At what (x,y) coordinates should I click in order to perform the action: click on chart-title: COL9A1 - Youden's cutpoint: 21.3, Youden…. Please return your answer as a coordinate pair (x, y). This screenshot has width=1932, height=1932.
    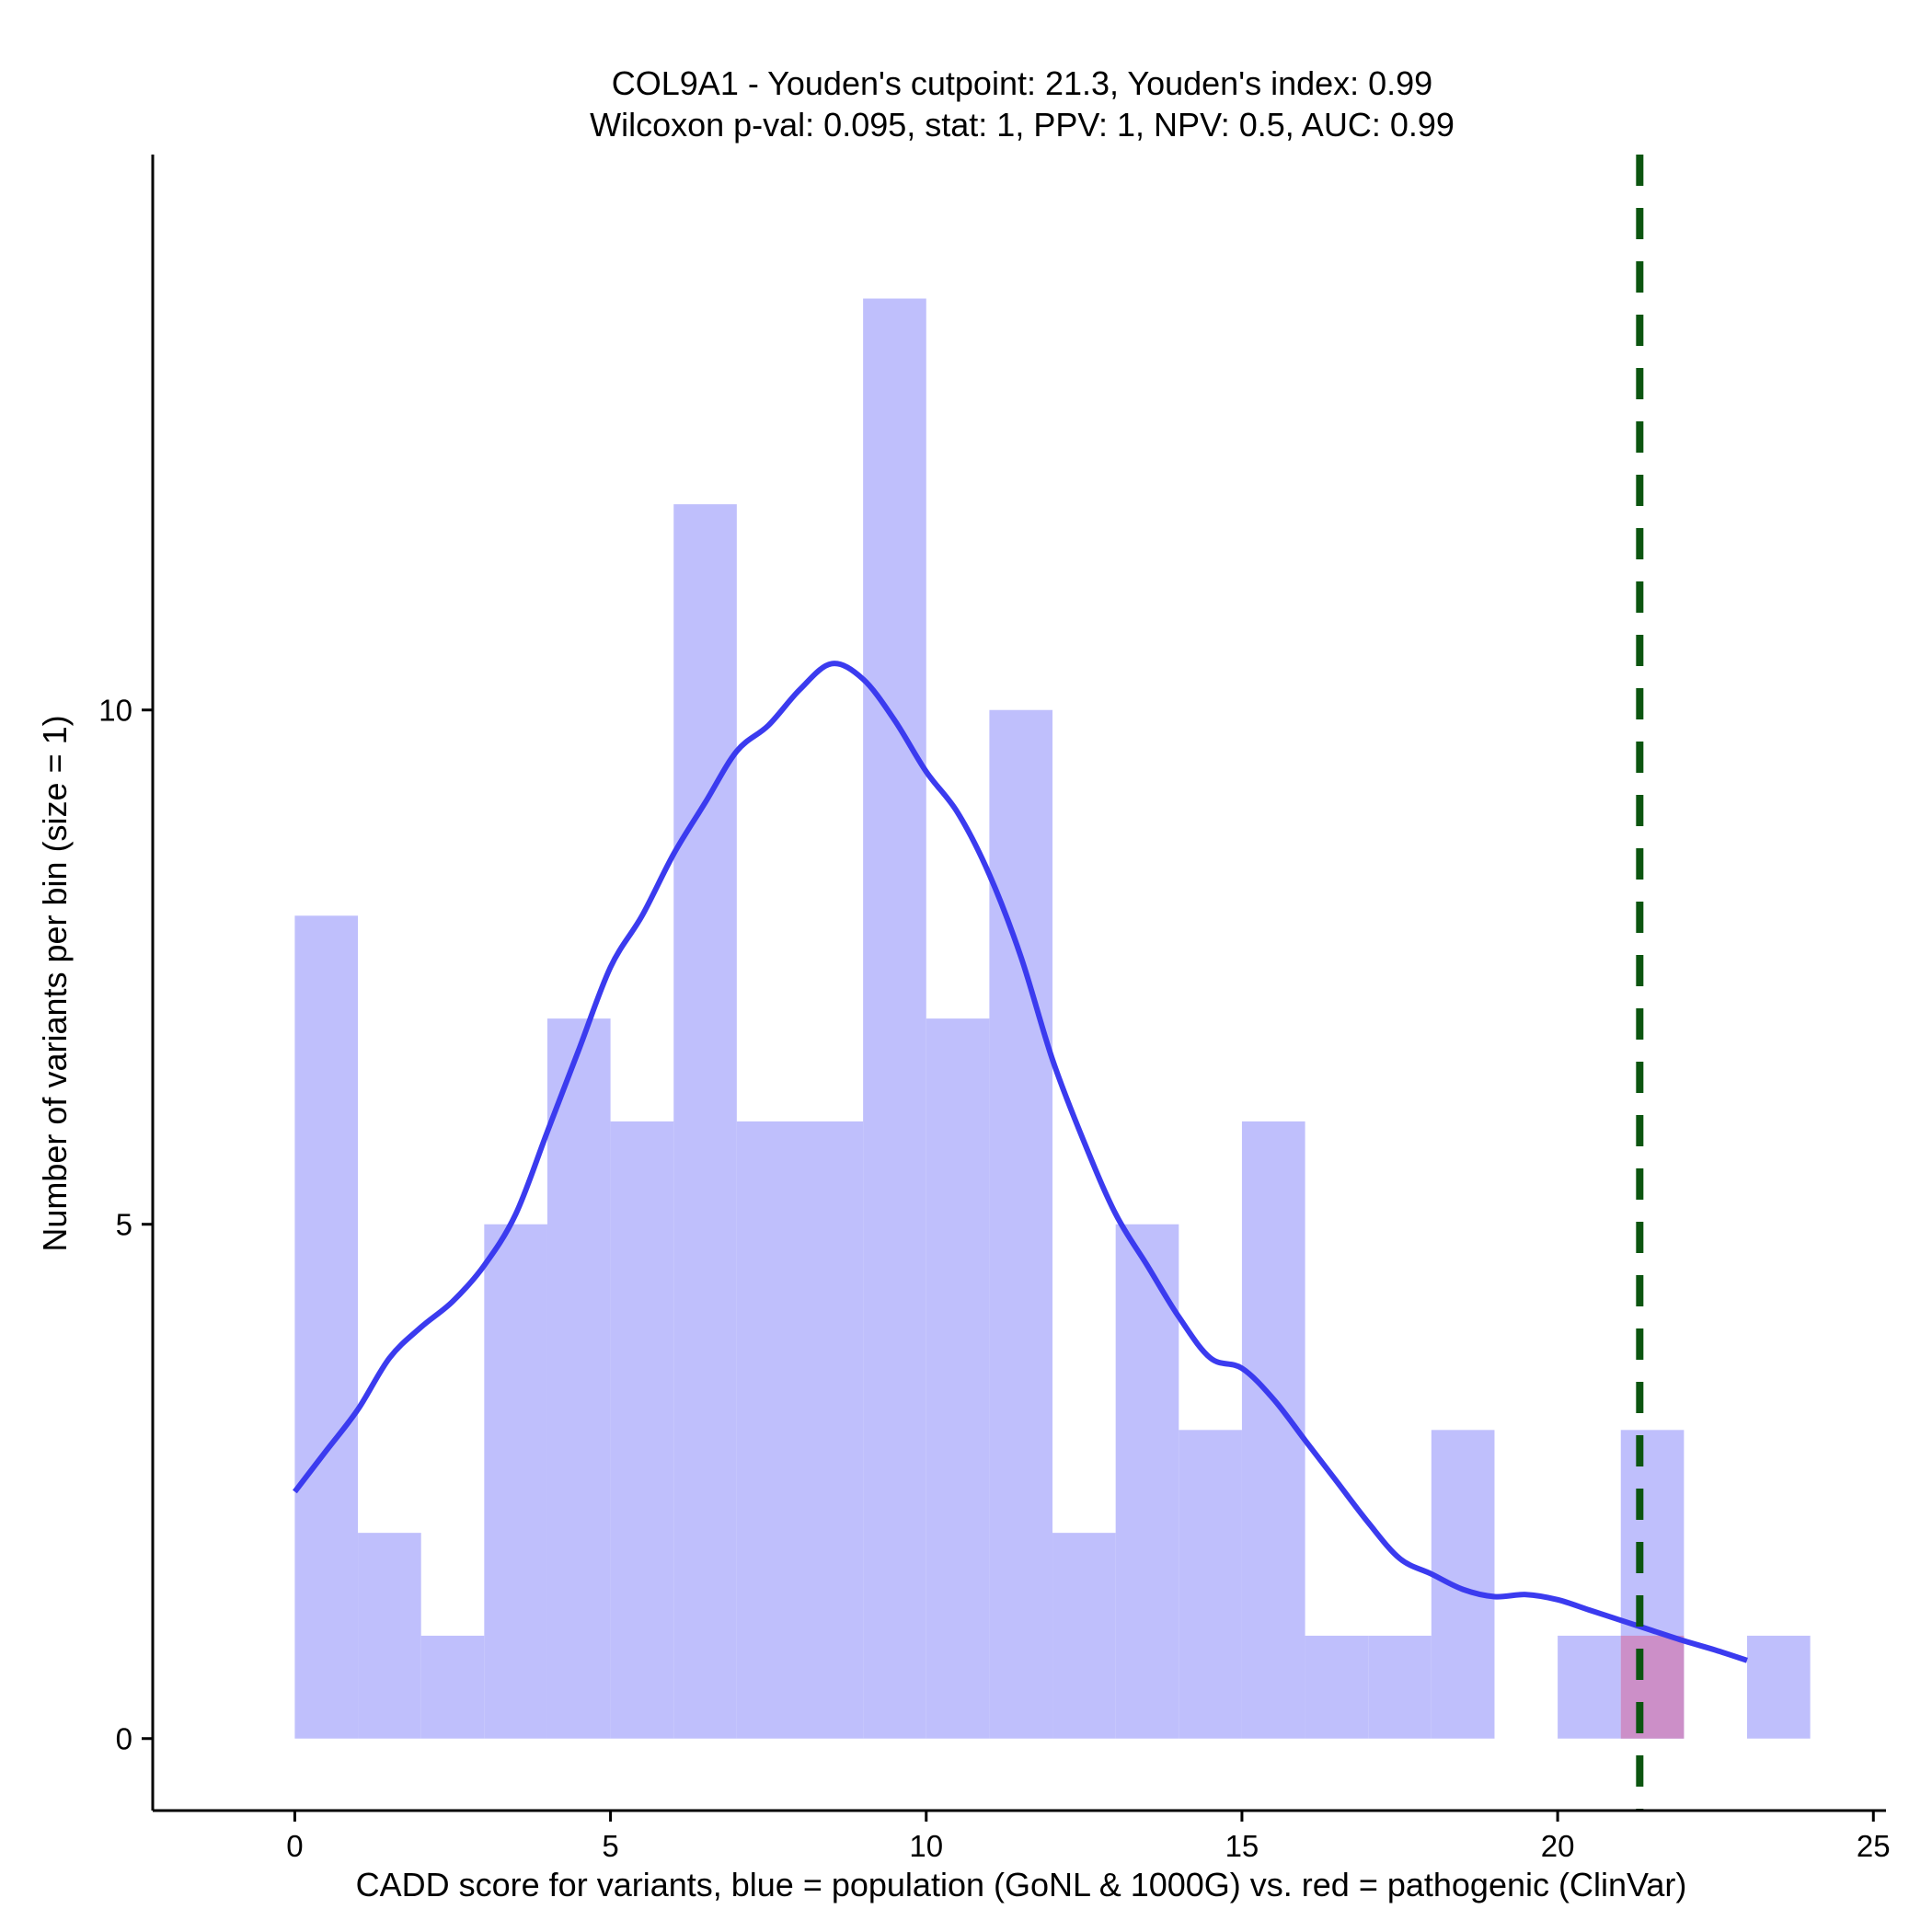
    Looking at the image, I should click on (1022, 83).